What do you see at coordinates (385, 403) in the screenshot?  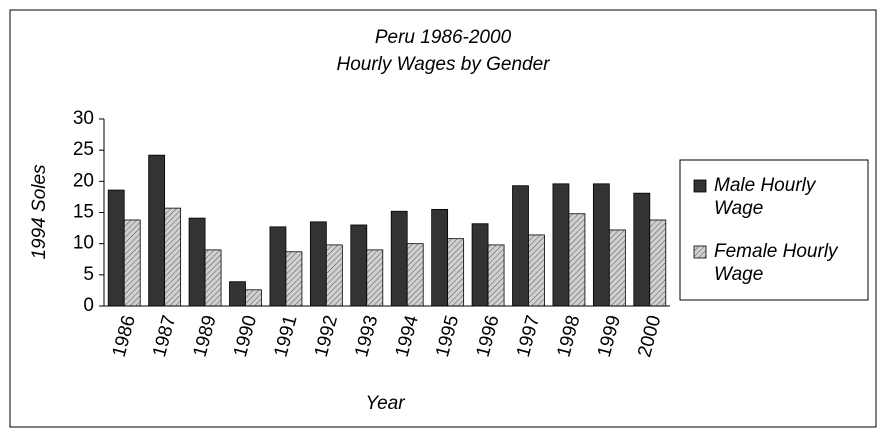 I see `x-axis-label: Year` at bounding box center [385, 403].